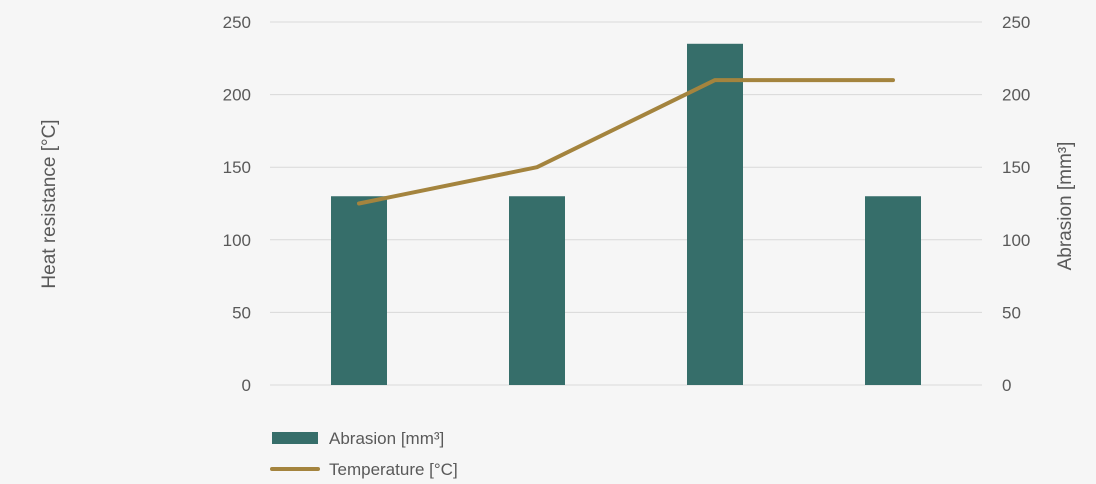 Image resolution: width=1096 pixels, height=484 pixels. What do you see at coordinates (364, 454) in the screenshot?
I see `legend: Abrasion [mm³] Temperature [°C]` at bounding box center [364, 454].